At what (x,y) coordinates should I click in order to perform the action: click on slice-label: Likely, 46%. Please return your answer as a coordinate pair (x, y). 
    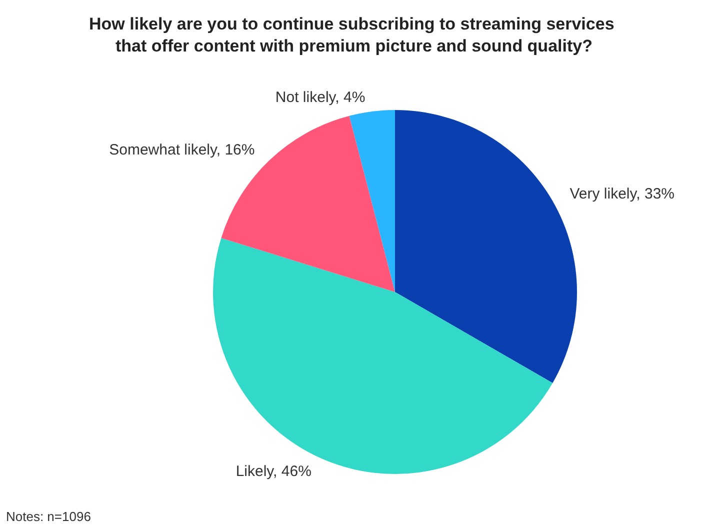
    Looking at the image, I should click on (274, 471).